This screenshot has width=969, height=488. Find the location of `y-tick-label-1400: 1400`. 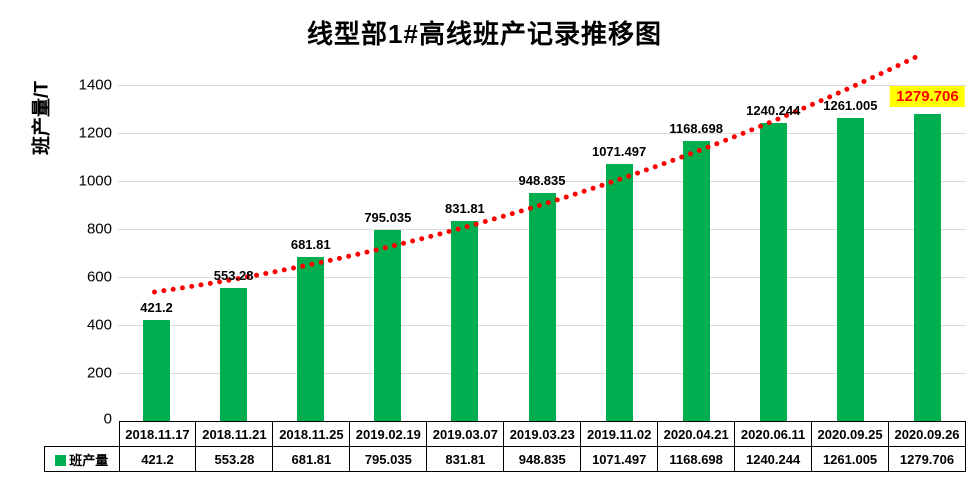

y-tick-label-1400: 1400 is located at coordinates (95, 85).